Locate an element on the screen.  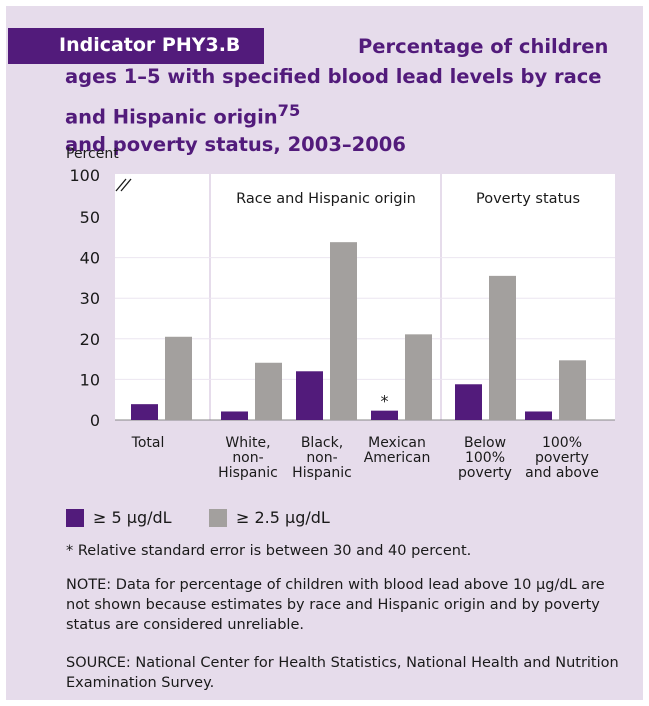
chart-title-line-3: and Hispanic origin75 is located at coordinates (182, 114).